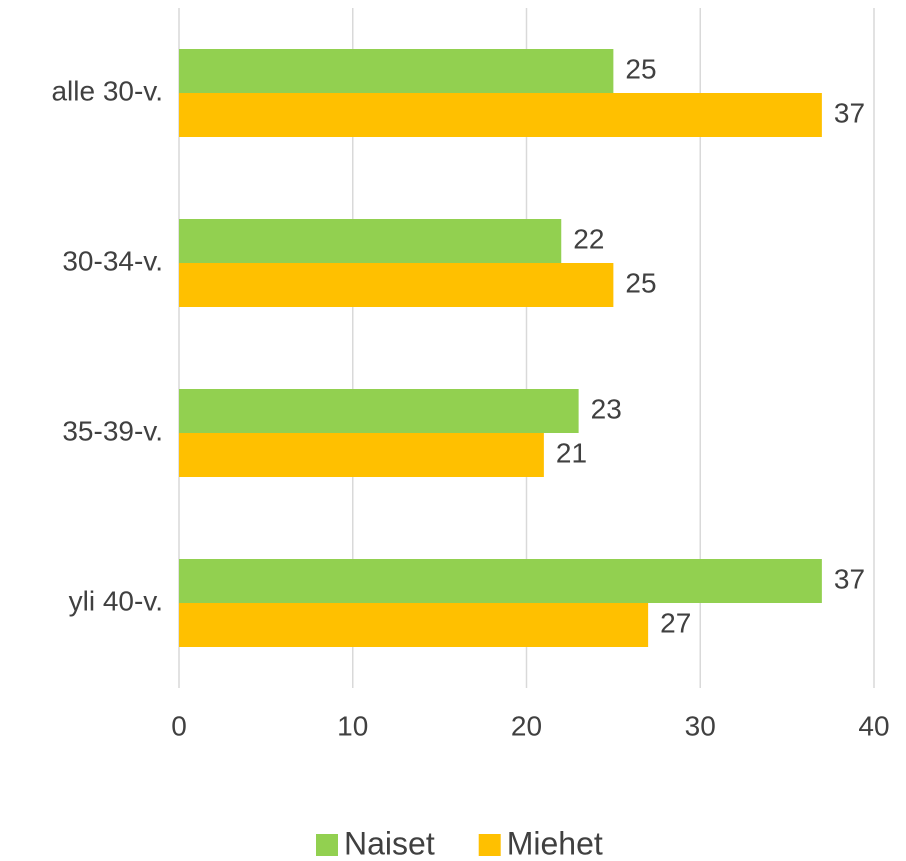  I want to click on x-tick-label: 20, so click(526, 725).